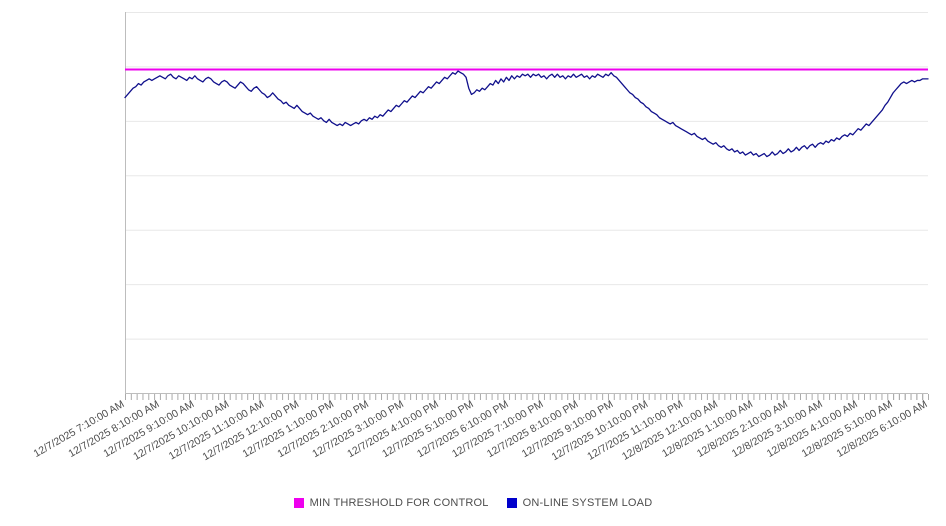 The width and height of the screenshot is (946, 526). I want to click on legend-item-min-threshold-for-control: MIN THRESHOLD FOR CONTROL, so click(391, 503).